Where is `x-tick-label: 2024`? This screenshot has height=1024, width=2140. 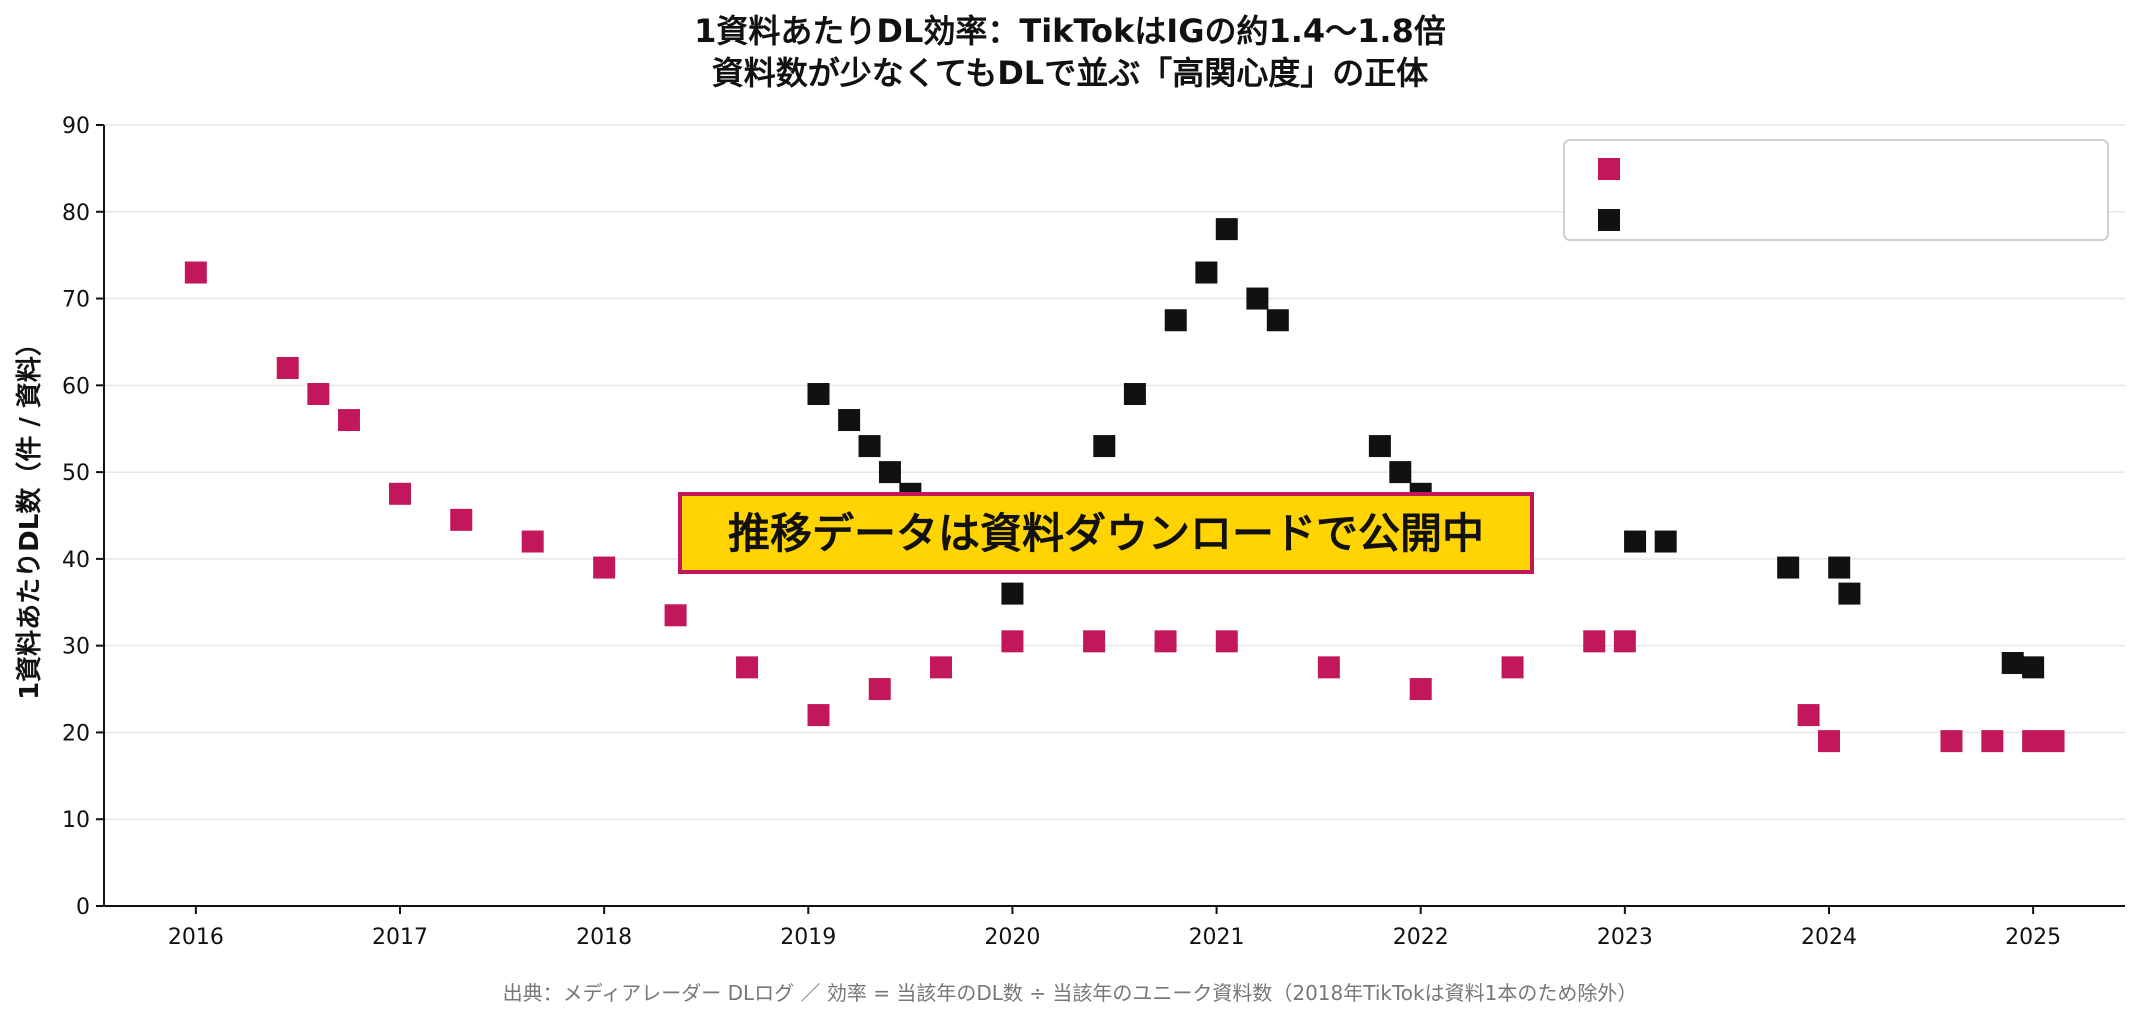 x-tick-label: 2024 is located at coordinates (1829, 937).